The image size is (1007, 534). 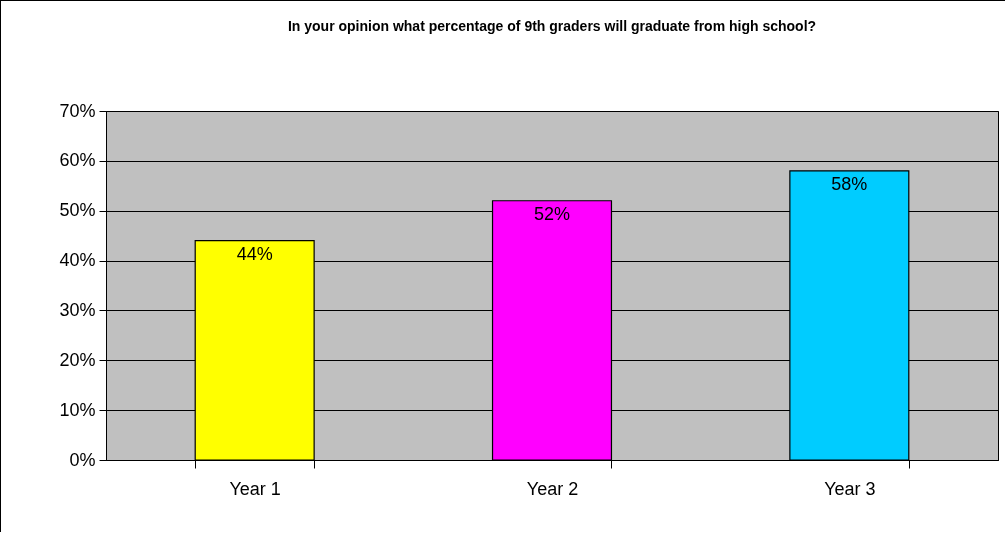 What do you see at coordinates (254, 253) in the screenshot?
I see `data-label: 44%` at bounding box center [254, 253].